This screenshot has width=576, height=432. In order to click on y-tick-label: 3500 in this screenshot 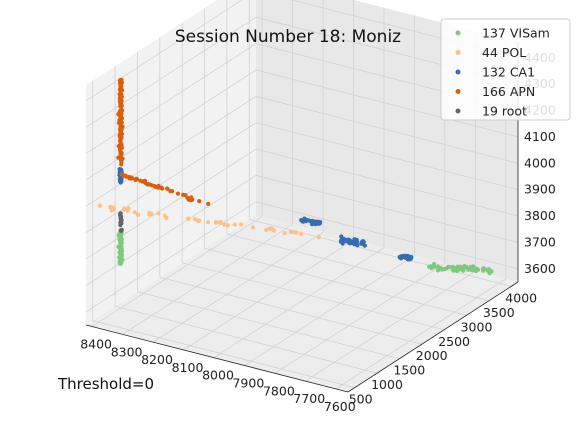, I will do `click(499, 312)`.